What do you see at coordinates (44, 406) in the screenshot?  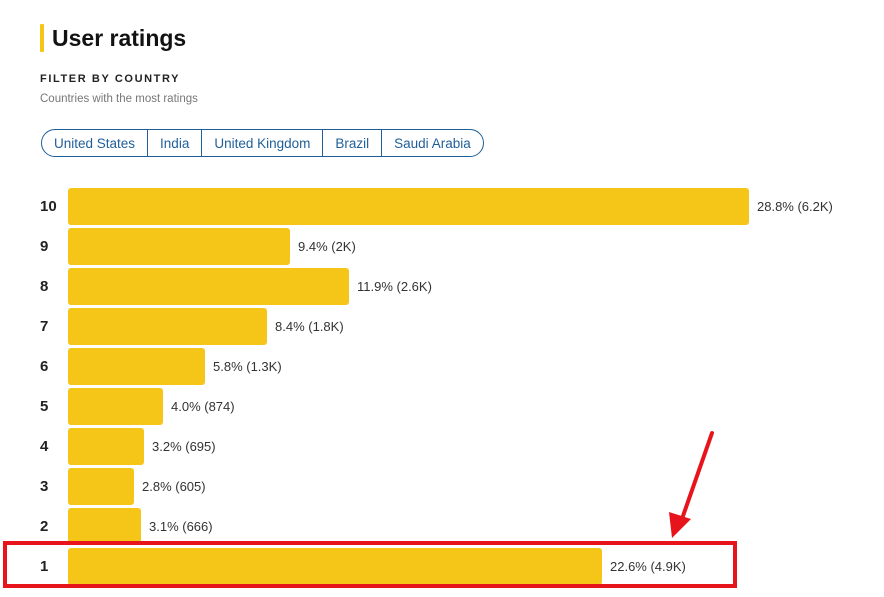 I see `rating-label-5: 5` at bounding box center [44, 406].